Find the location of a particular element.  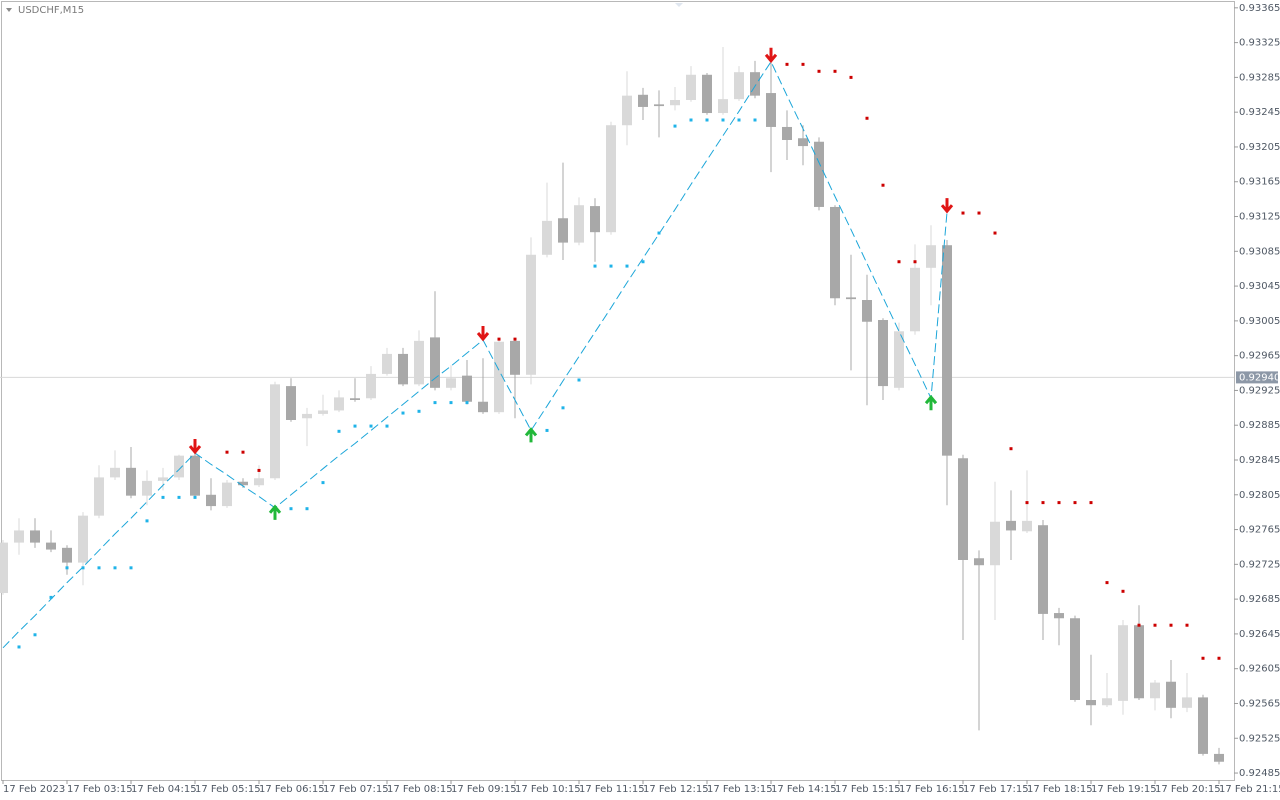

x-tick-label: 17 Feb 19:15 is located at coordinates (1124, 789).